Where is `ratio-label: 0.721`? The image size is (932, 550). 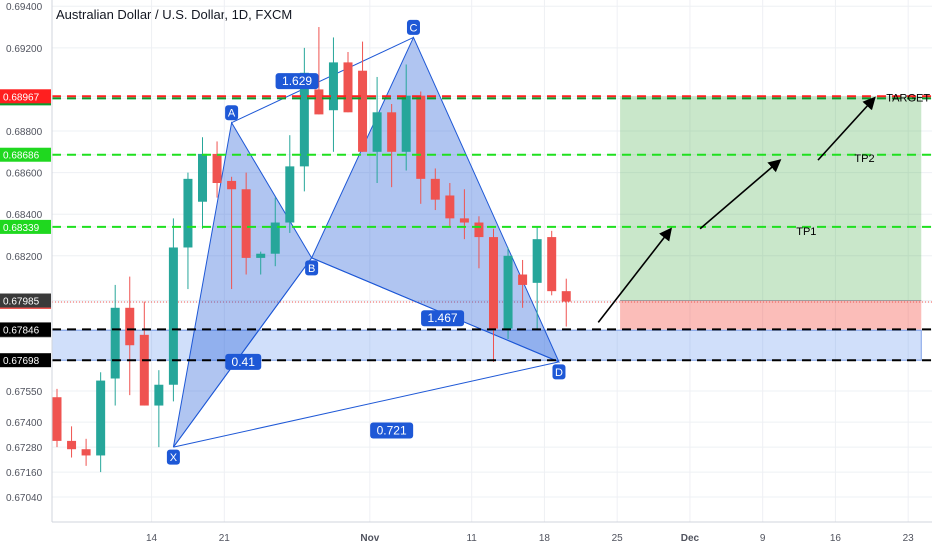 ratio-label: 0.721 is located at coordinates (392, 430).